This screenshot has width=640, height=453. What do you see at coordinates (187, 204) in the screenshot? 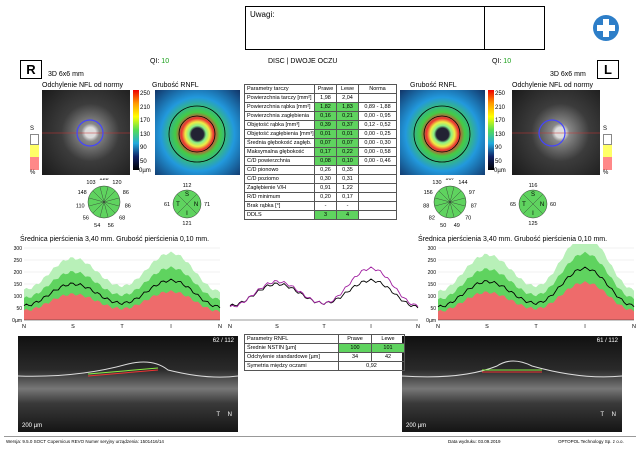
I see `quadrant-line` at bounding box center [187, 204].